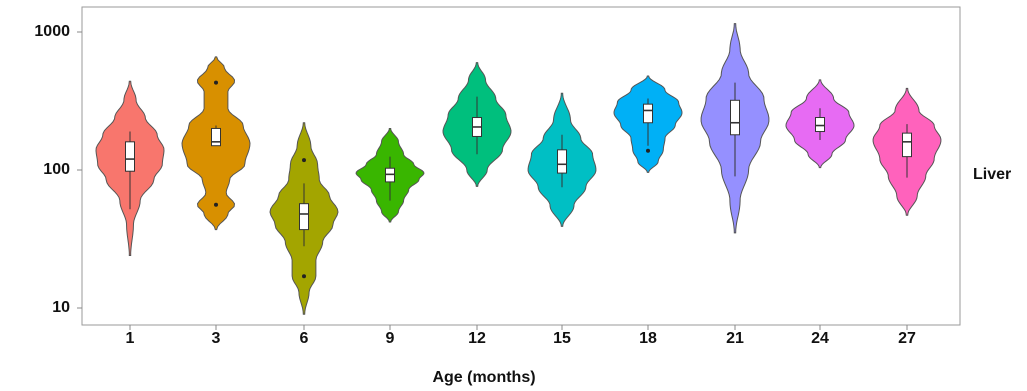 Image resolution: width=1027 pixels, height=391 pixels. Describe the element at coordinates (477, 338) in the screenshot. I see `x-tick-label: 12` at that location.